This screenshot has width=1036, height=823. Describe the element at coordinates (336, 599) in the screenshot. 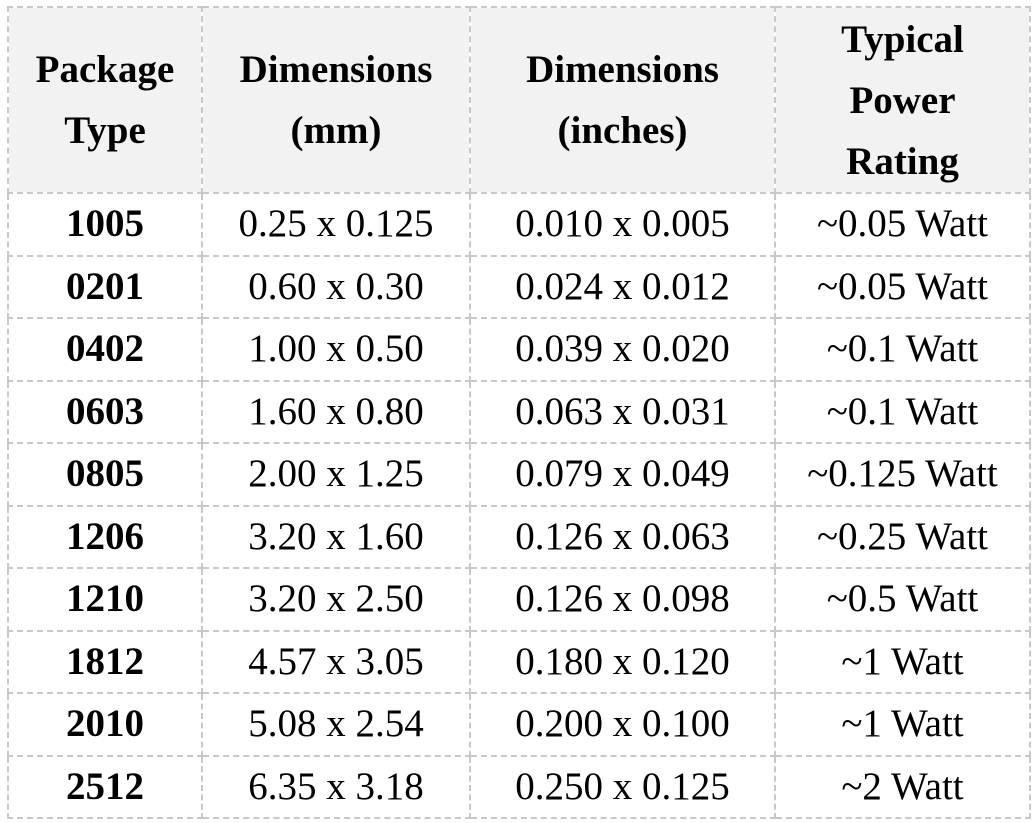

I see `dimensions-mm-cell: 3.20 x 2.50` at that location.